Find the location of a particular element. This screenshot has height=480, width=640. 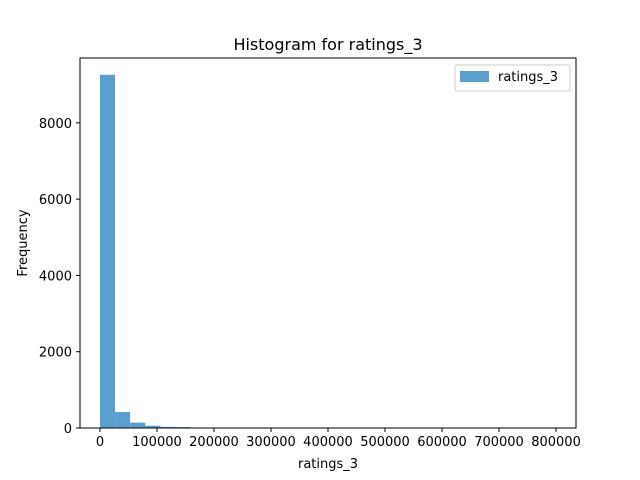

x-tick-label: 700000 is located at coordinates (499, 442).